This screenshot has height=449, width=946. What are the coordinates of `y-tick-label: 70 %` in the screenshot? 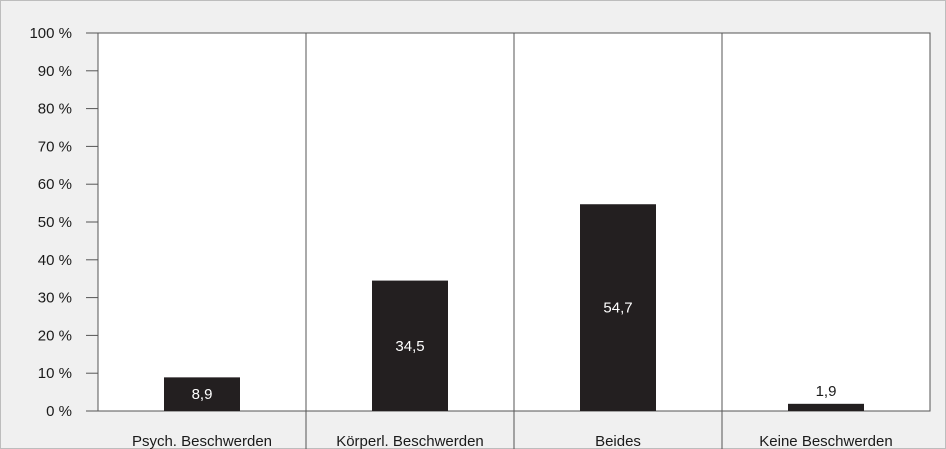 It's located at (55, 146).